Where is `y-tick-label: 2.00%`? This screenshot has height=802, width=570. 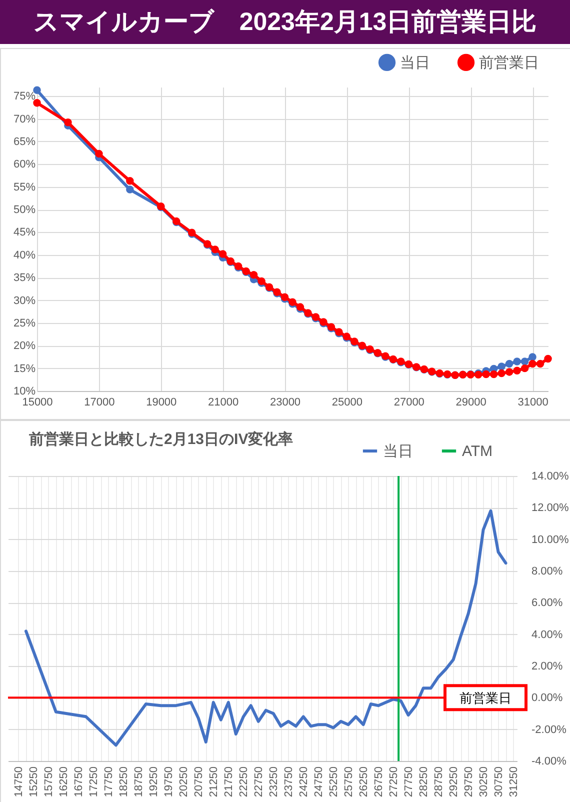 y-tick-label: 2.00% is located at coordinates (547, 666).